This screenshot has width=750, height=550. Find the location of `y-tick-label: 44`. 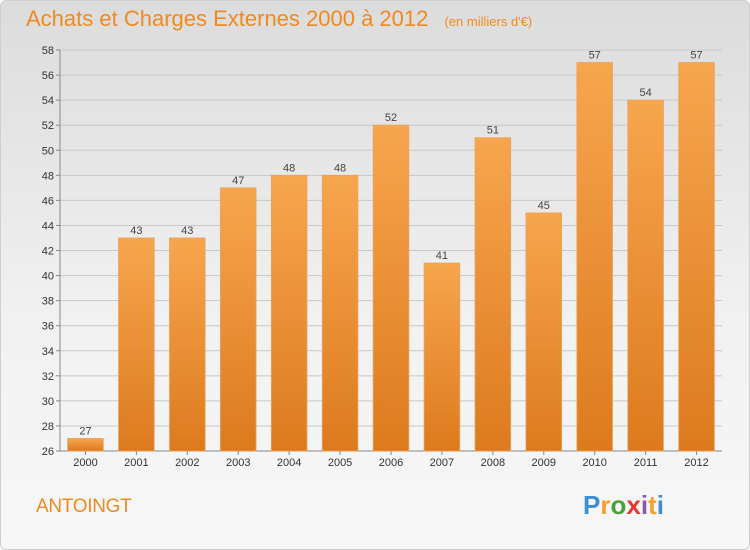

y-tick-label: 44 is located at coordinates (48, 226).